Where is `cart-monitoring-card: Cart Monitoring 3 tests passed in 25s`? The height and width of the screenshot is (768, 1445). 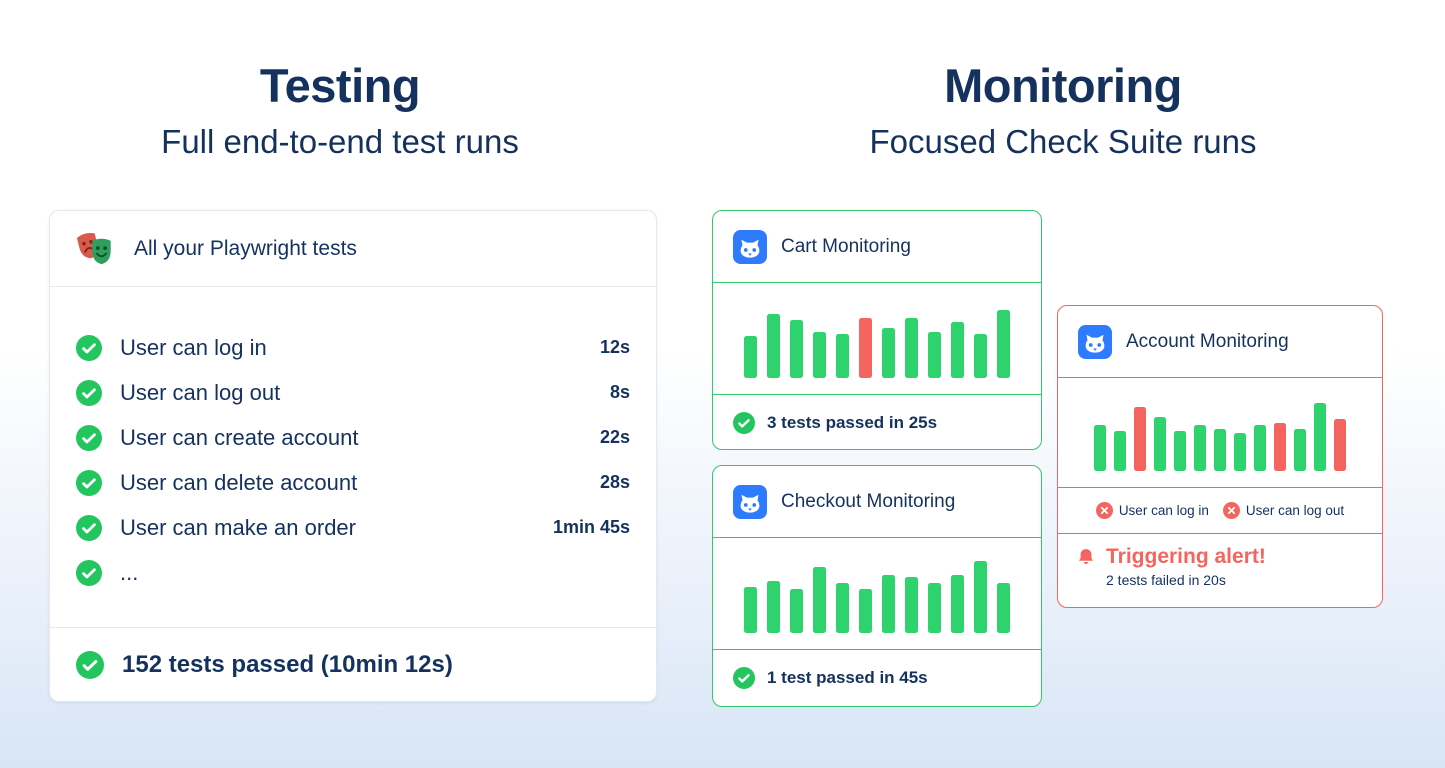 cart-monitoring-card: Cart Monitoring 3 tests passed in 25s is located at coordinates (877, 330).